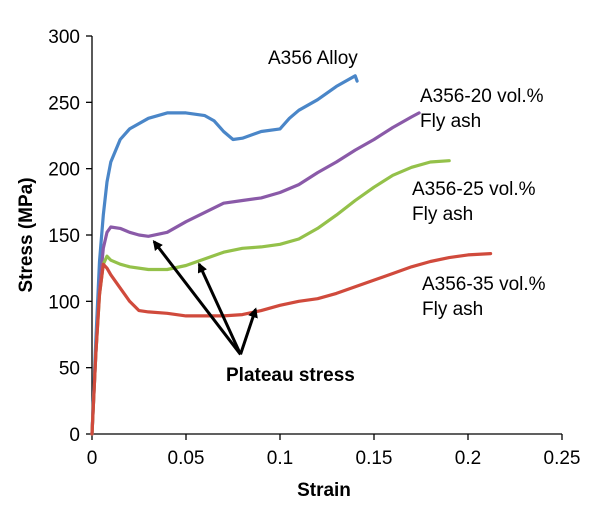 The height and width of the screenshot is (507, 600). I want to click on series-label-line: A356-20 vol.%, so click(482, 96).